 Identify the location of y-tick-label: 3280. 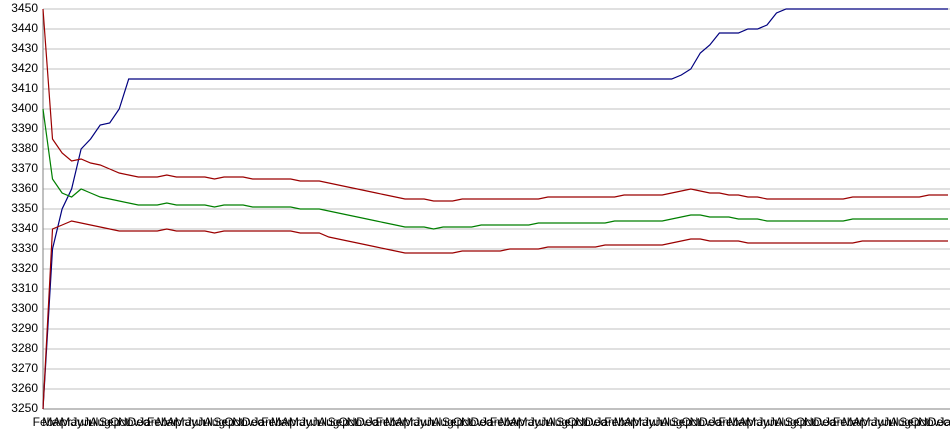
(24, 348).